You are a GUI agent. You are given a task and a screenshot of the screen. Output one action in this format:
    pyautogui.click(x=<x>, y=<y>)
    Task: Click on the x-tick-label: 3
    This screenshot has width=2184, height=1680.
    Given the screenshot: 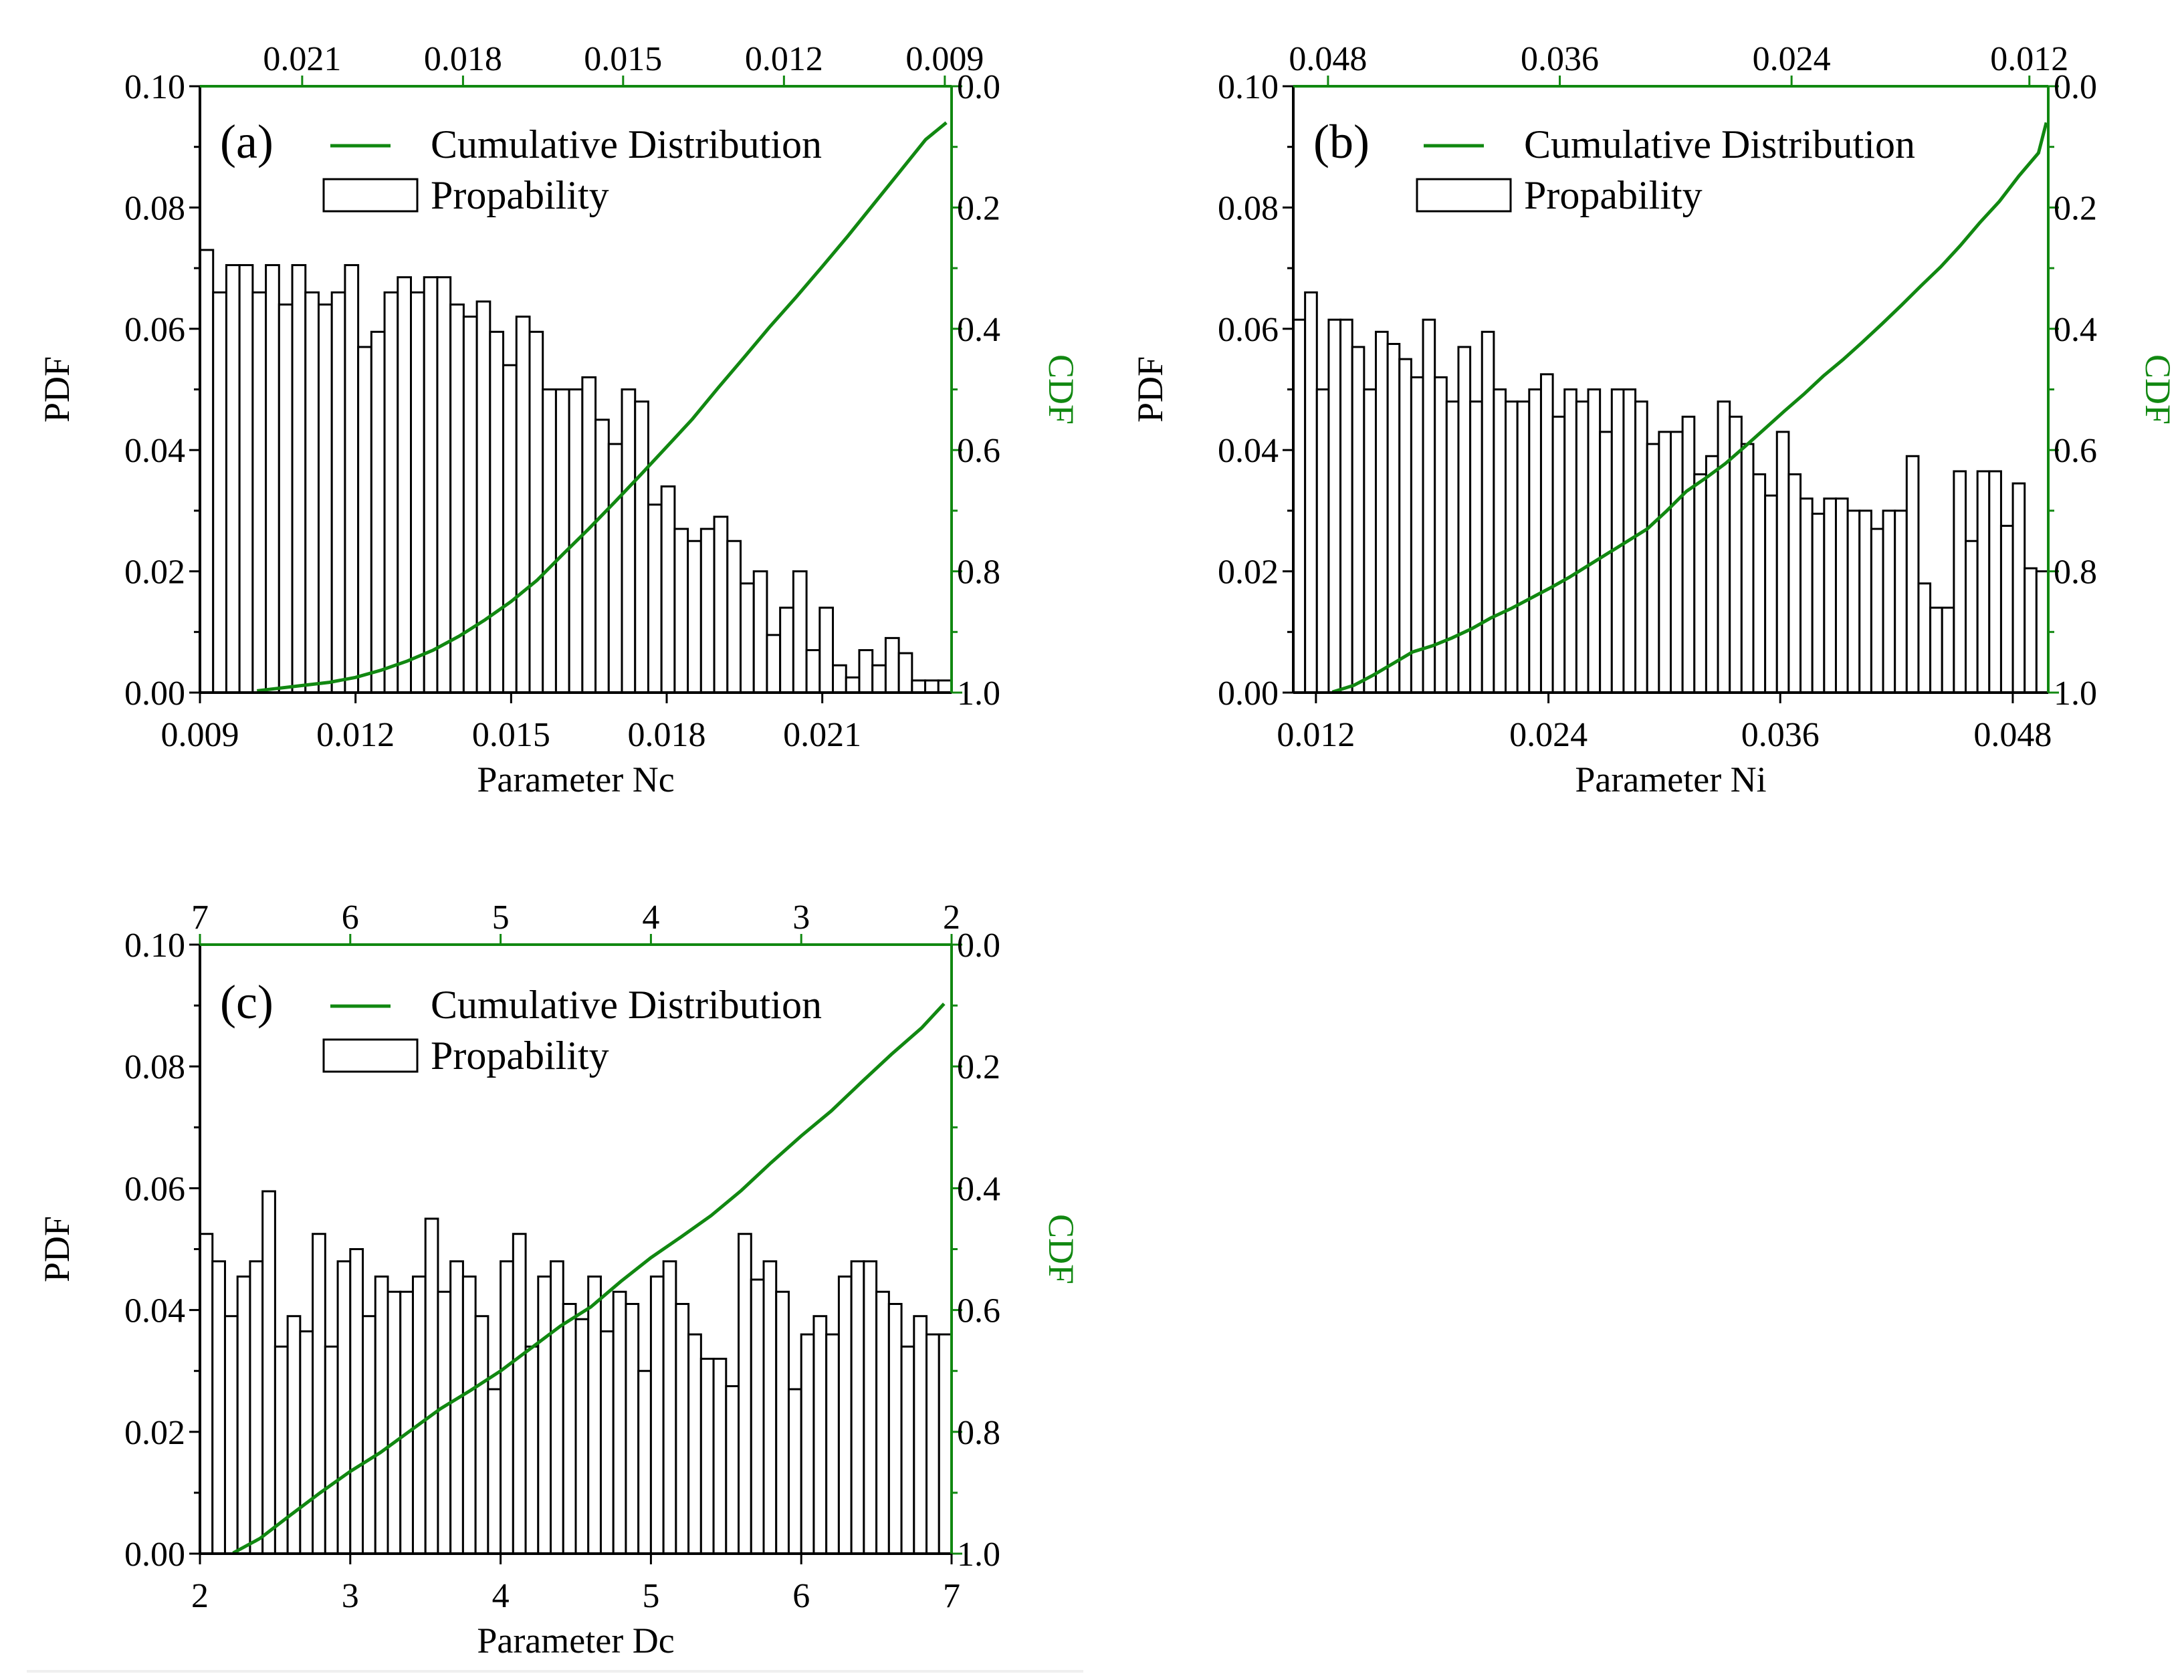 What is the action you would take?
    pyautogui.click(x=351, y=1596)
    